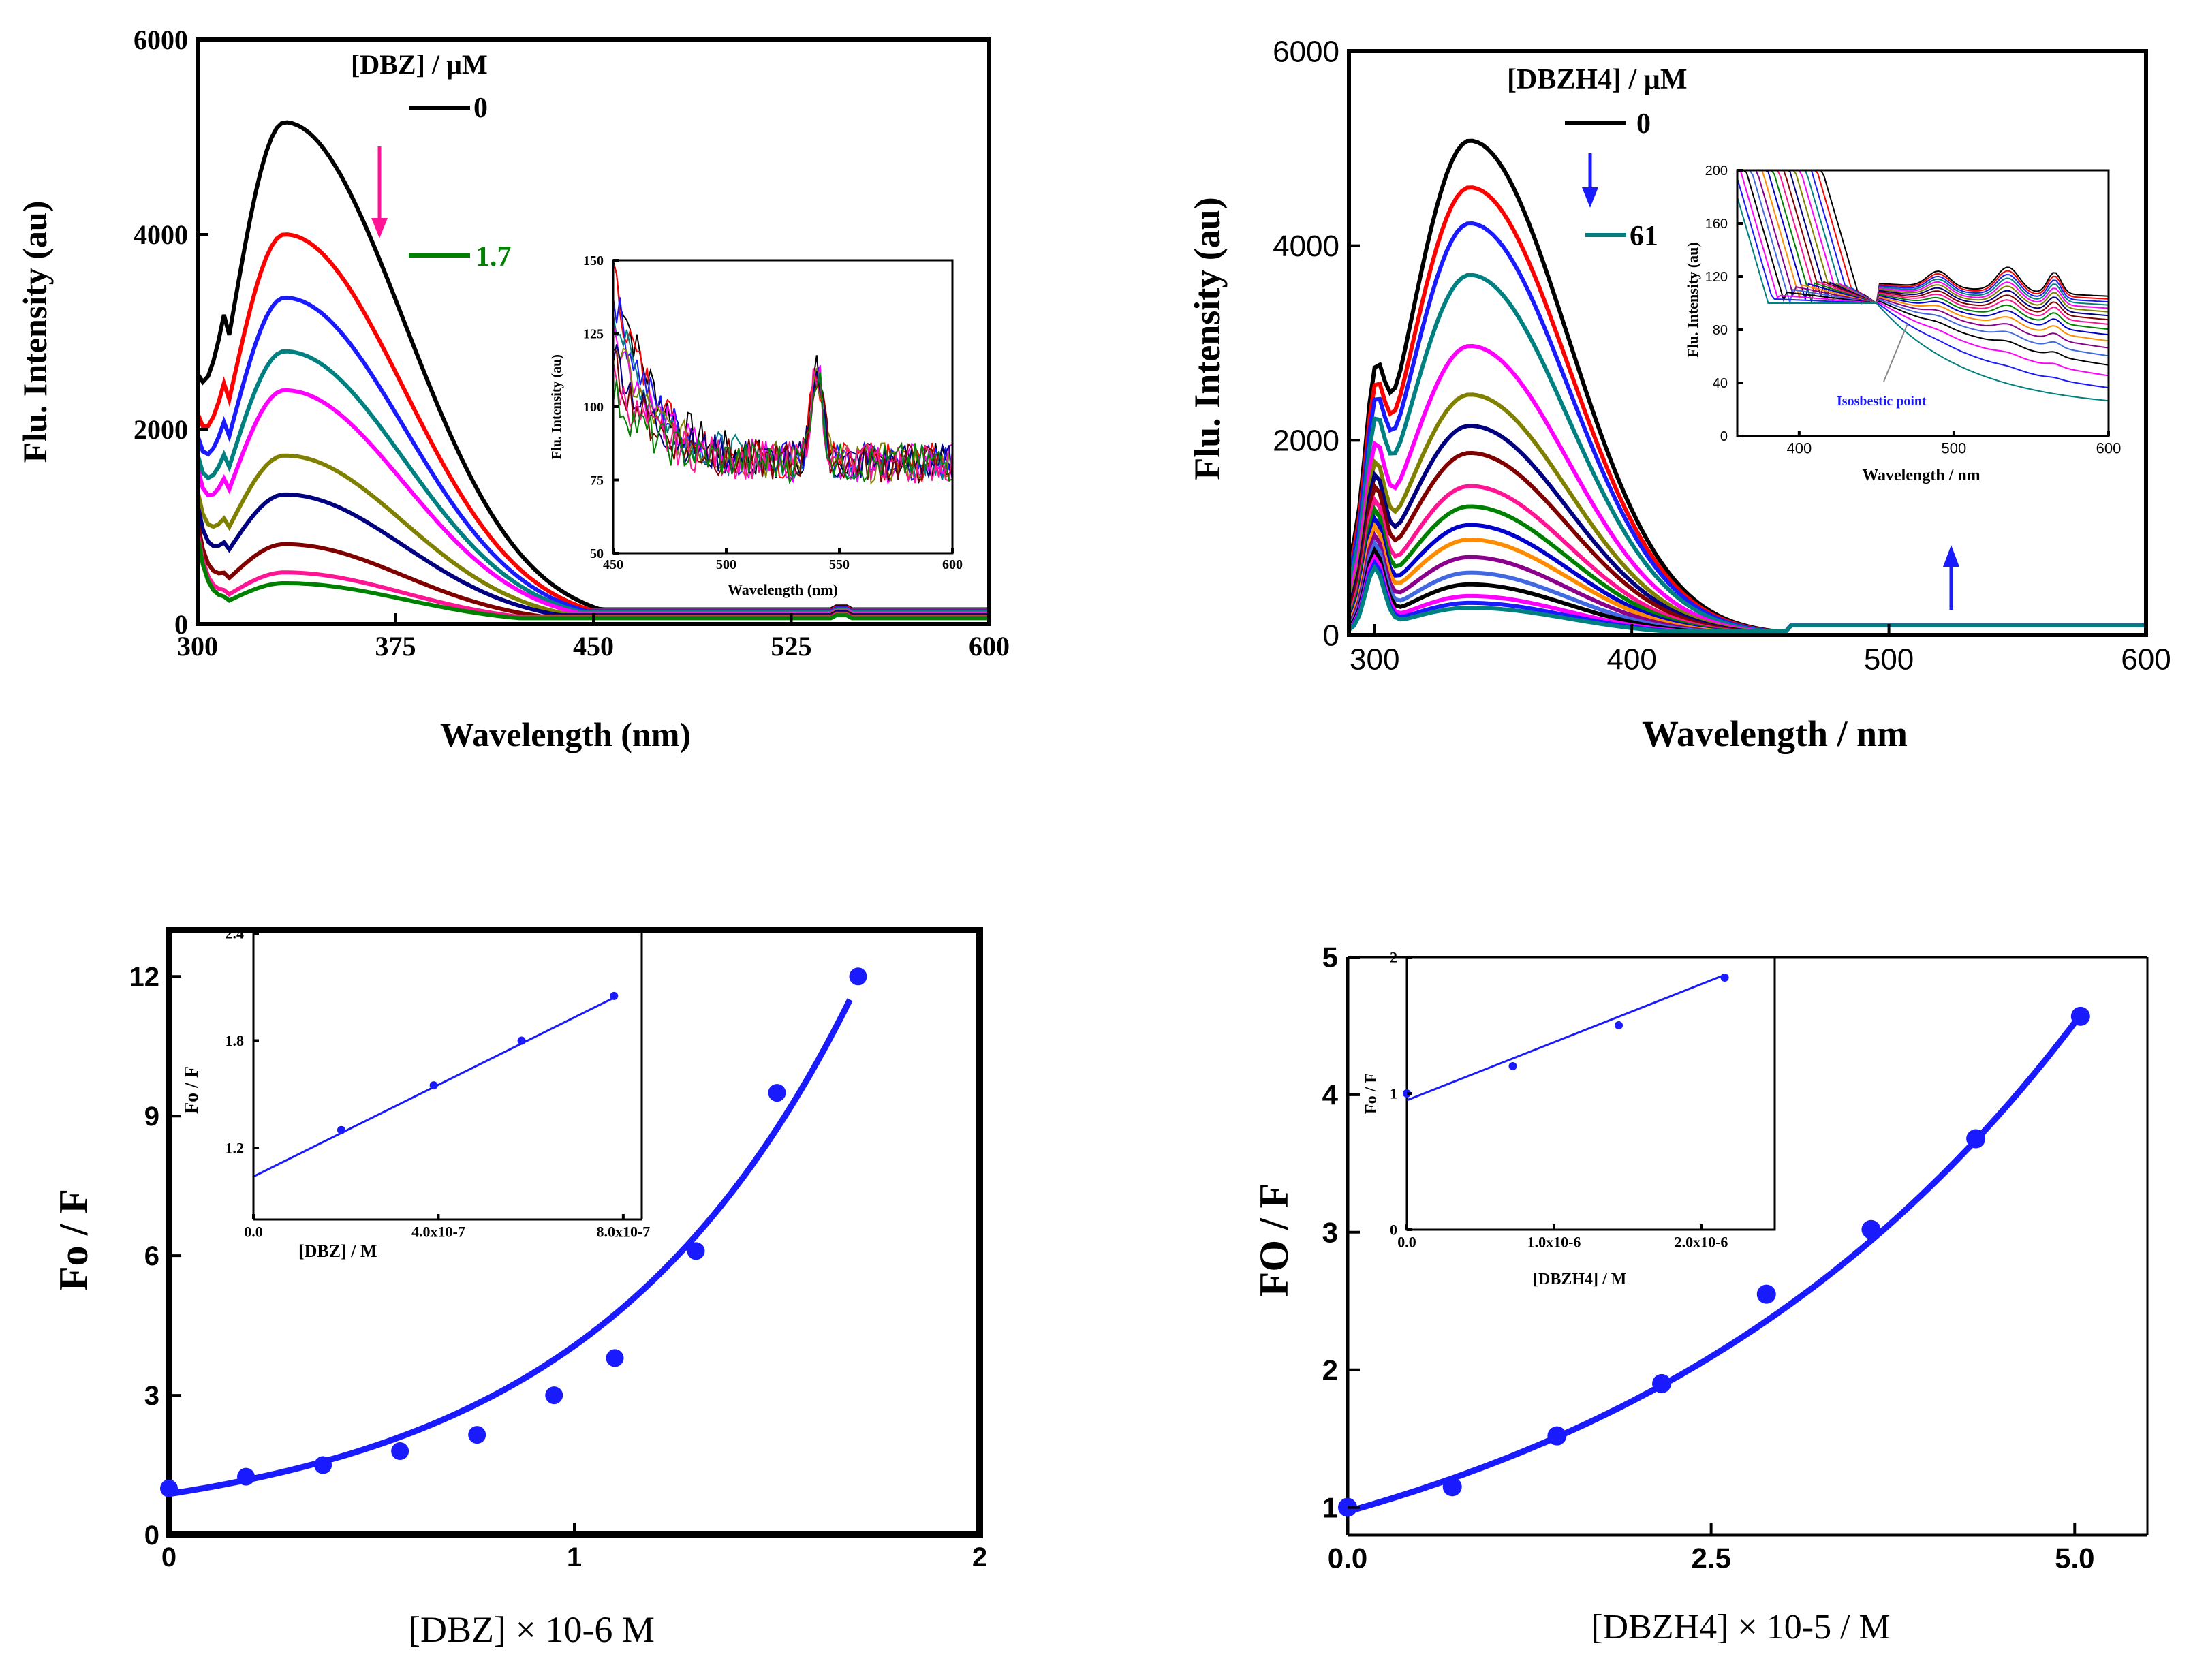 The image size is (2191, 1680). I want to click on panel-a-inset-x-tick-label: 600, so click(952, 564).